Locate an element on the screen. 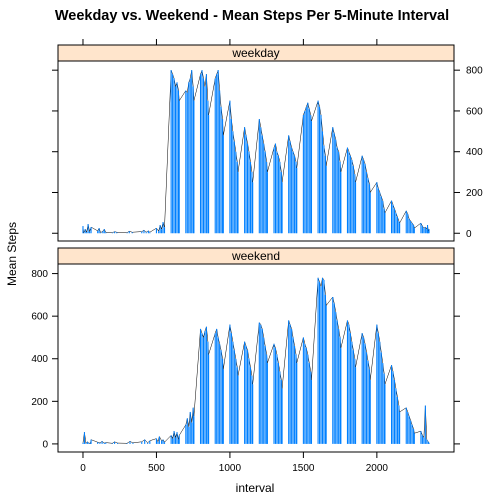 This screenshot has height=504, width=504. x-axis-label: interval is located at coordinates (255, 488).